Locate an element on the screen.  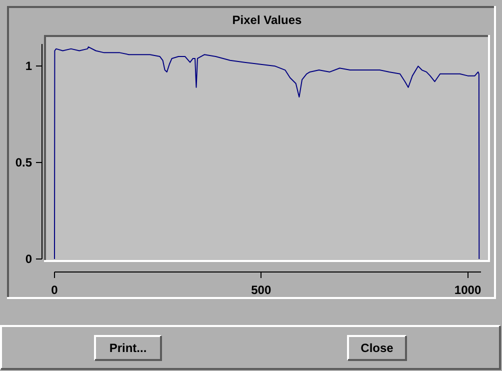
chart-title: Pixel Values is located at coordinates (267, 20).